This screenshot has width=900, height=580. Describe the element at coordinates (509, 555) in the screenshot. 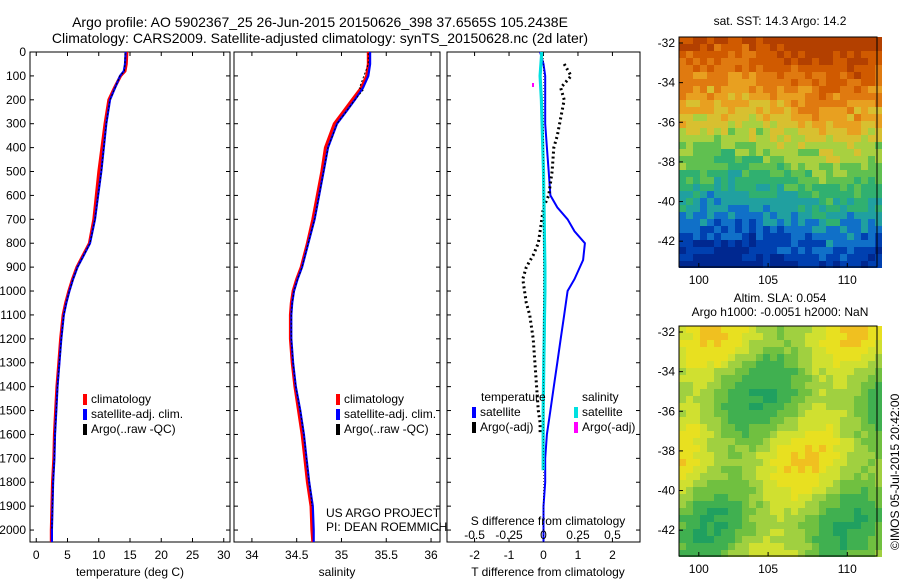

I see `x-tick-label: -1` at that location.